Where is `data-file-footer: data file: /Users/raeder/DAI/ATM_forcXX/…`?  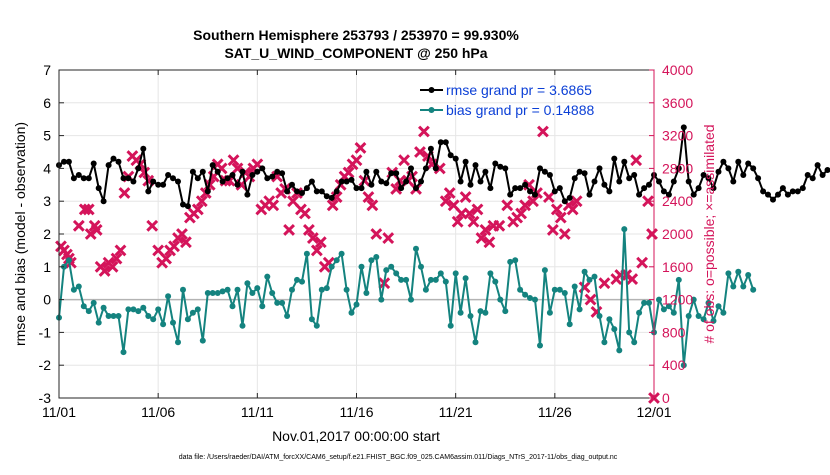
data-file-footer: data file: /Users/raeder/DAI/ATM_forcXX/… is located at coordinates (398, 457).